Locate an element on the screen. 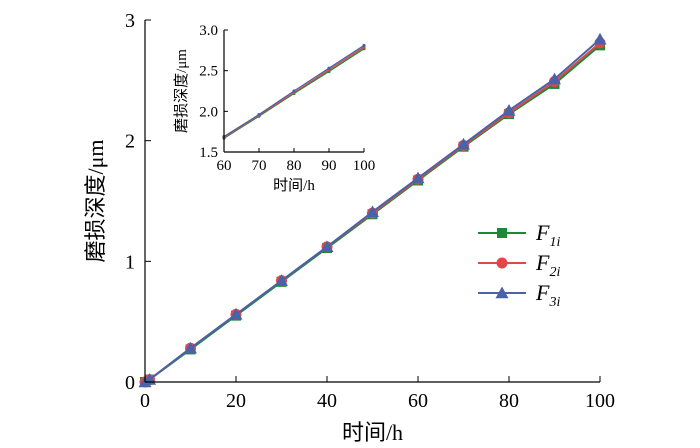 The image size is (700, 448). circle-marker is located at coordinates (502, 263).